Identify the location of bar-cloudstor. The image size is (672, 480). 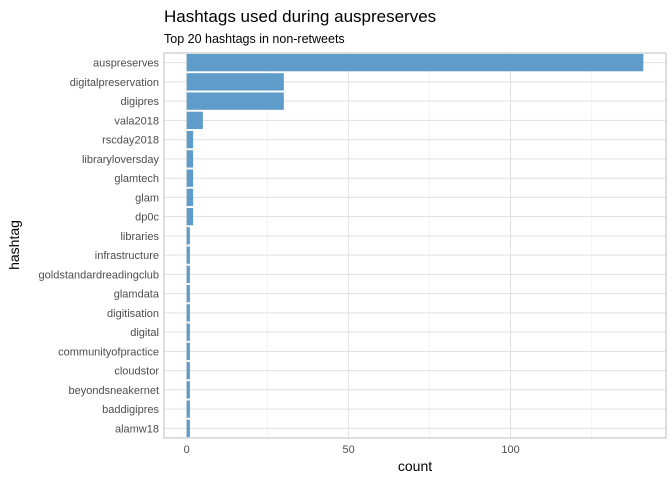
(188, 370).